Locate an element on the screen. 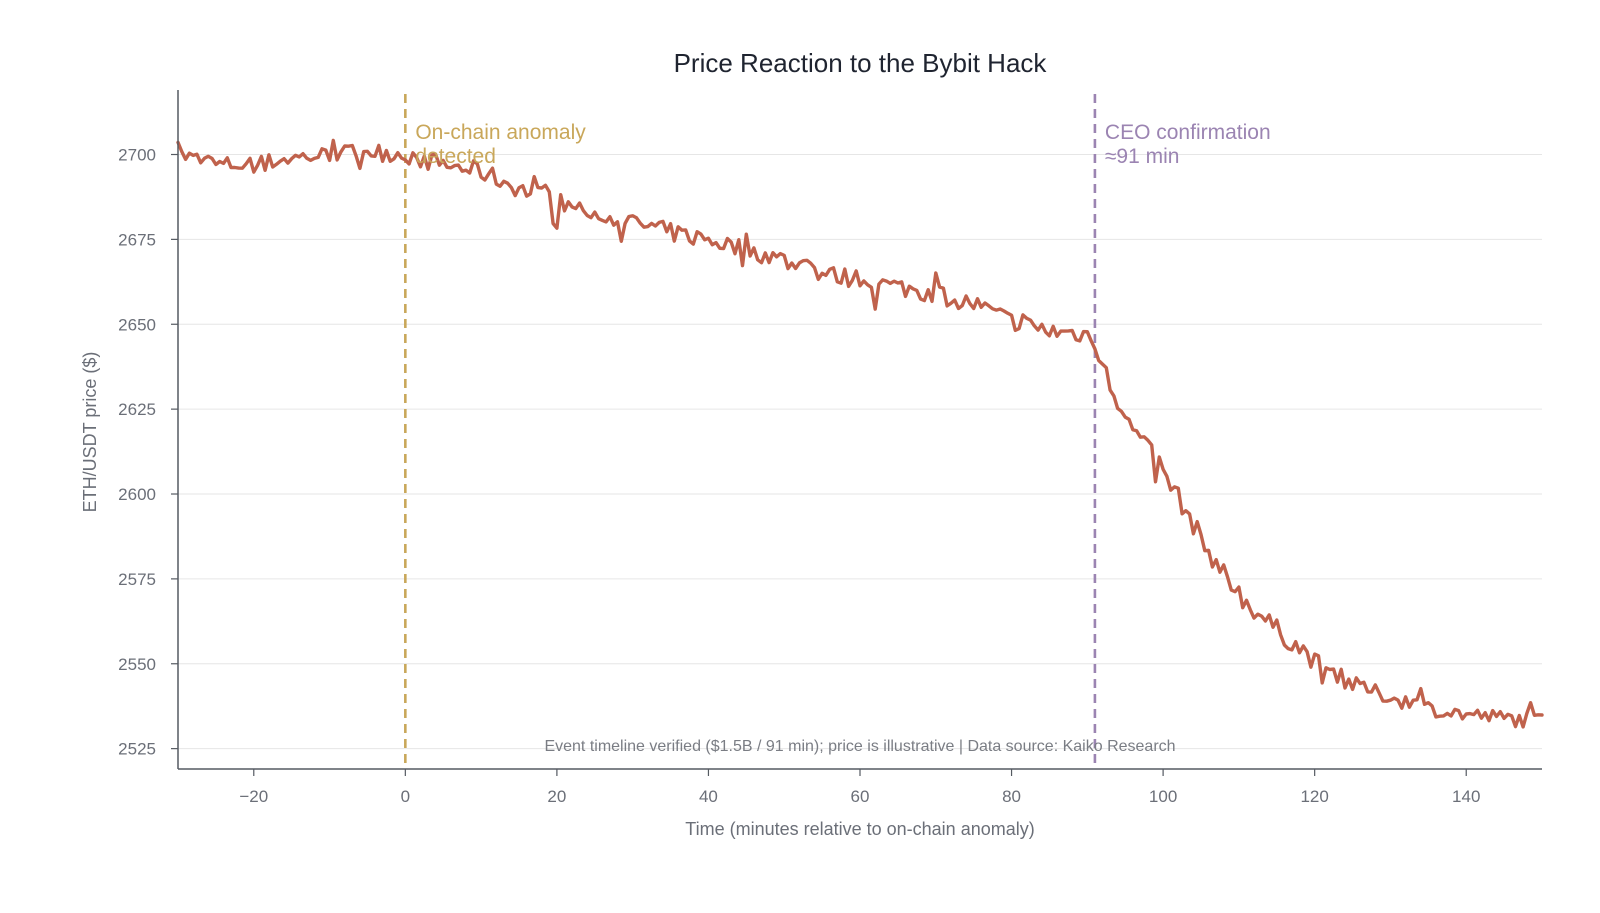  event-label-ceo-line2: ≈91 min is located at coordinates (1142, 156).